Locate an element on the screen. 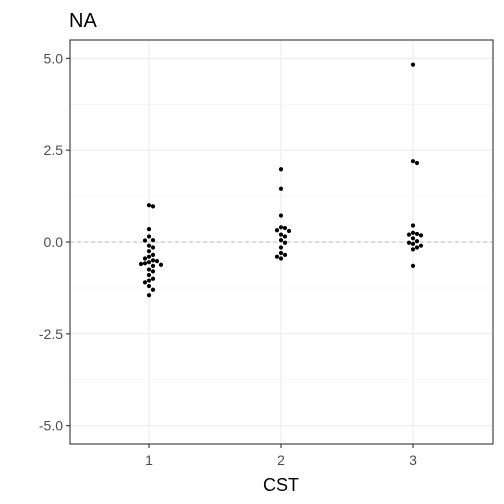 This screenshot has height=504, width=504. y-tick-label: -2.5 is located at coordinates (51, 334).